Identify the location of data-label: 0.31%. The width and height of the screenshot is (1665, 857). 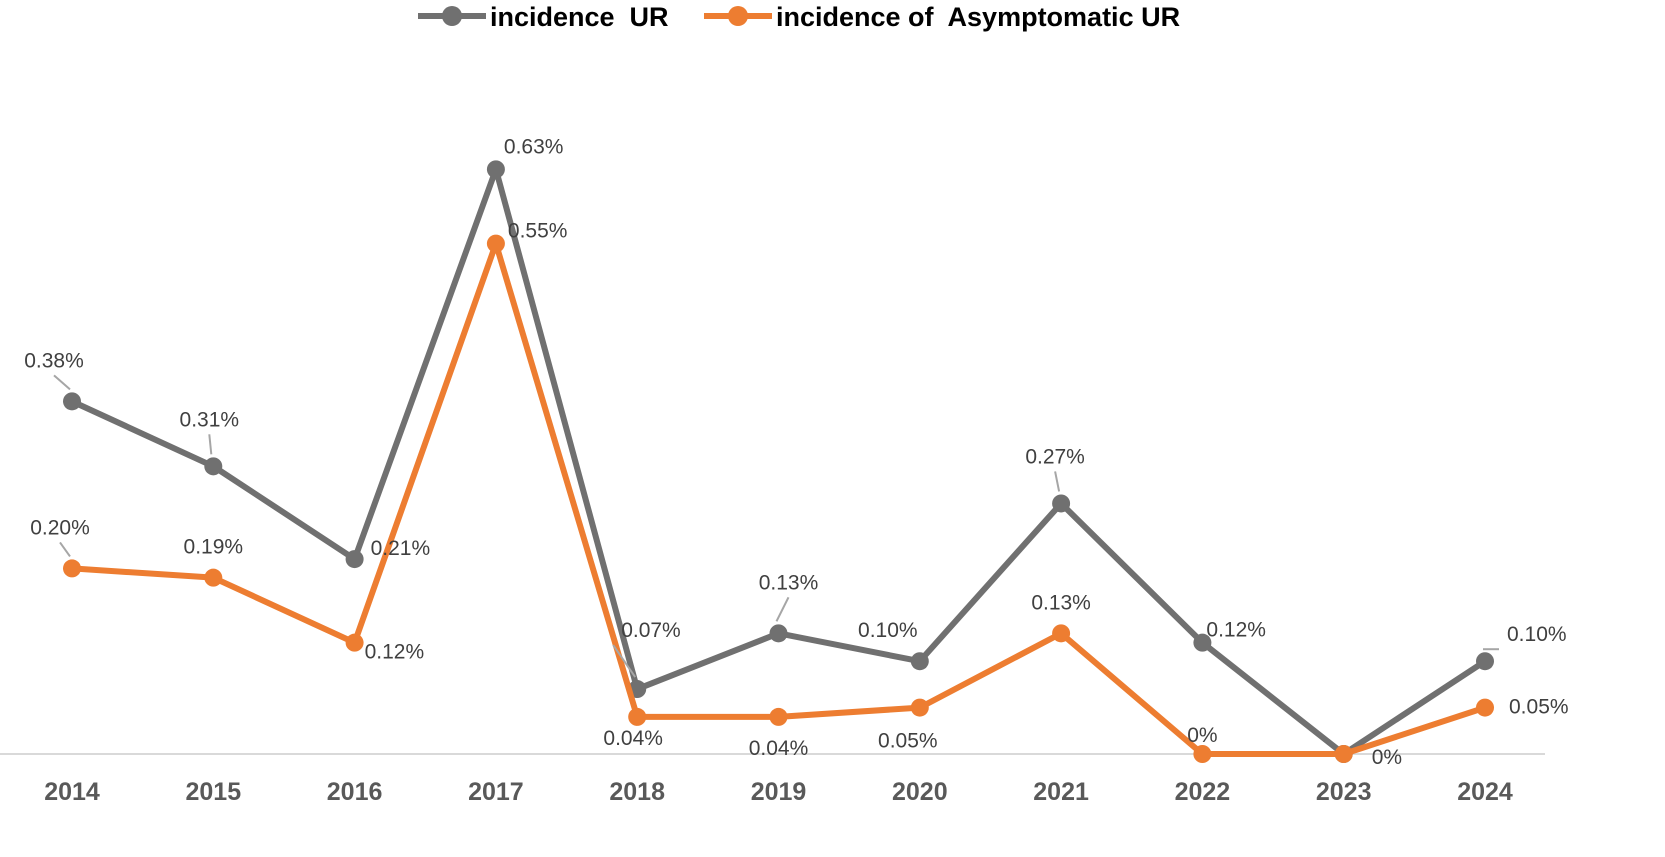
(210, 419).